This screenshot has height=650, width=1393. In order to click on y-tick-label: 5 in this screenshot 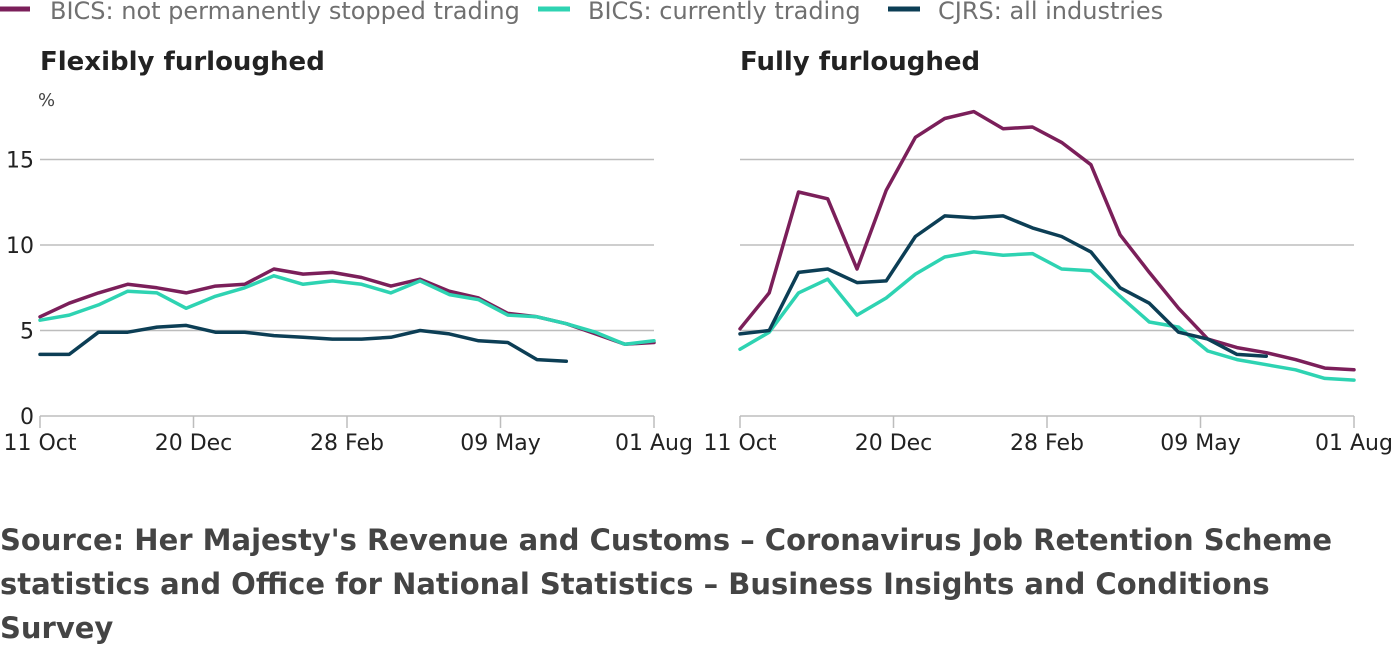, I will do `click(27, 332)`.